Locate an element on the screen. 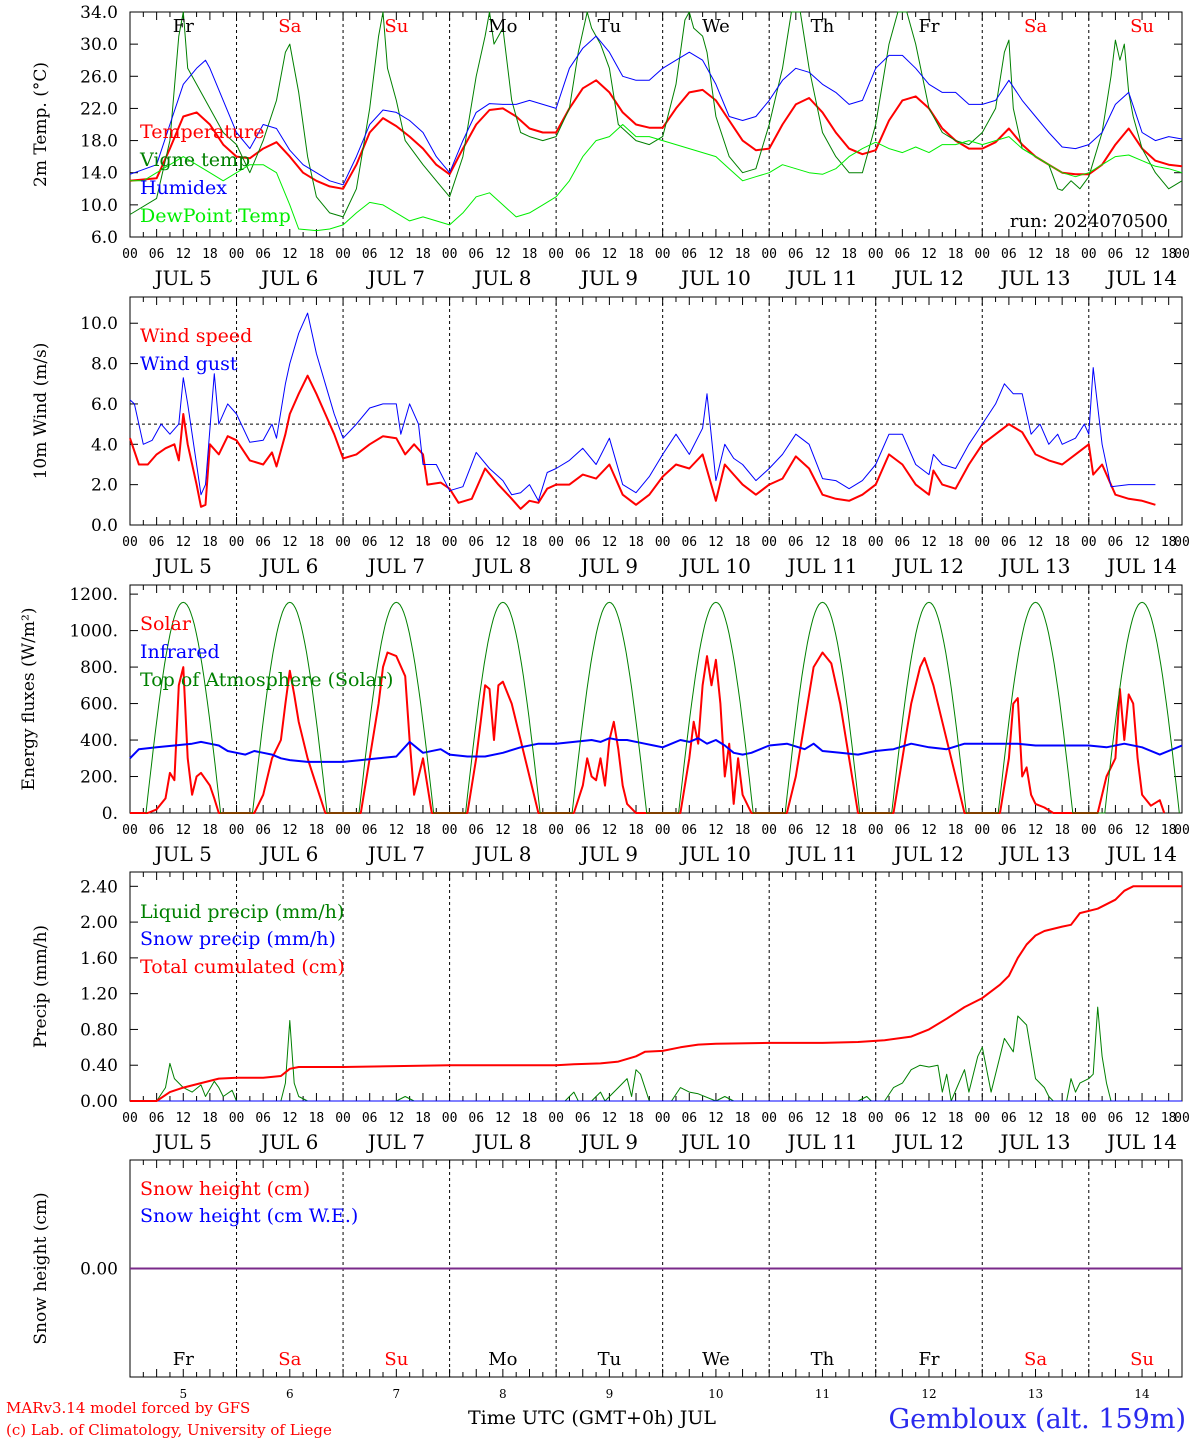 The width and height of the screenshot is (1194, 1444). day-tick-label: JUL 7 is located at coordinates (395, 278).